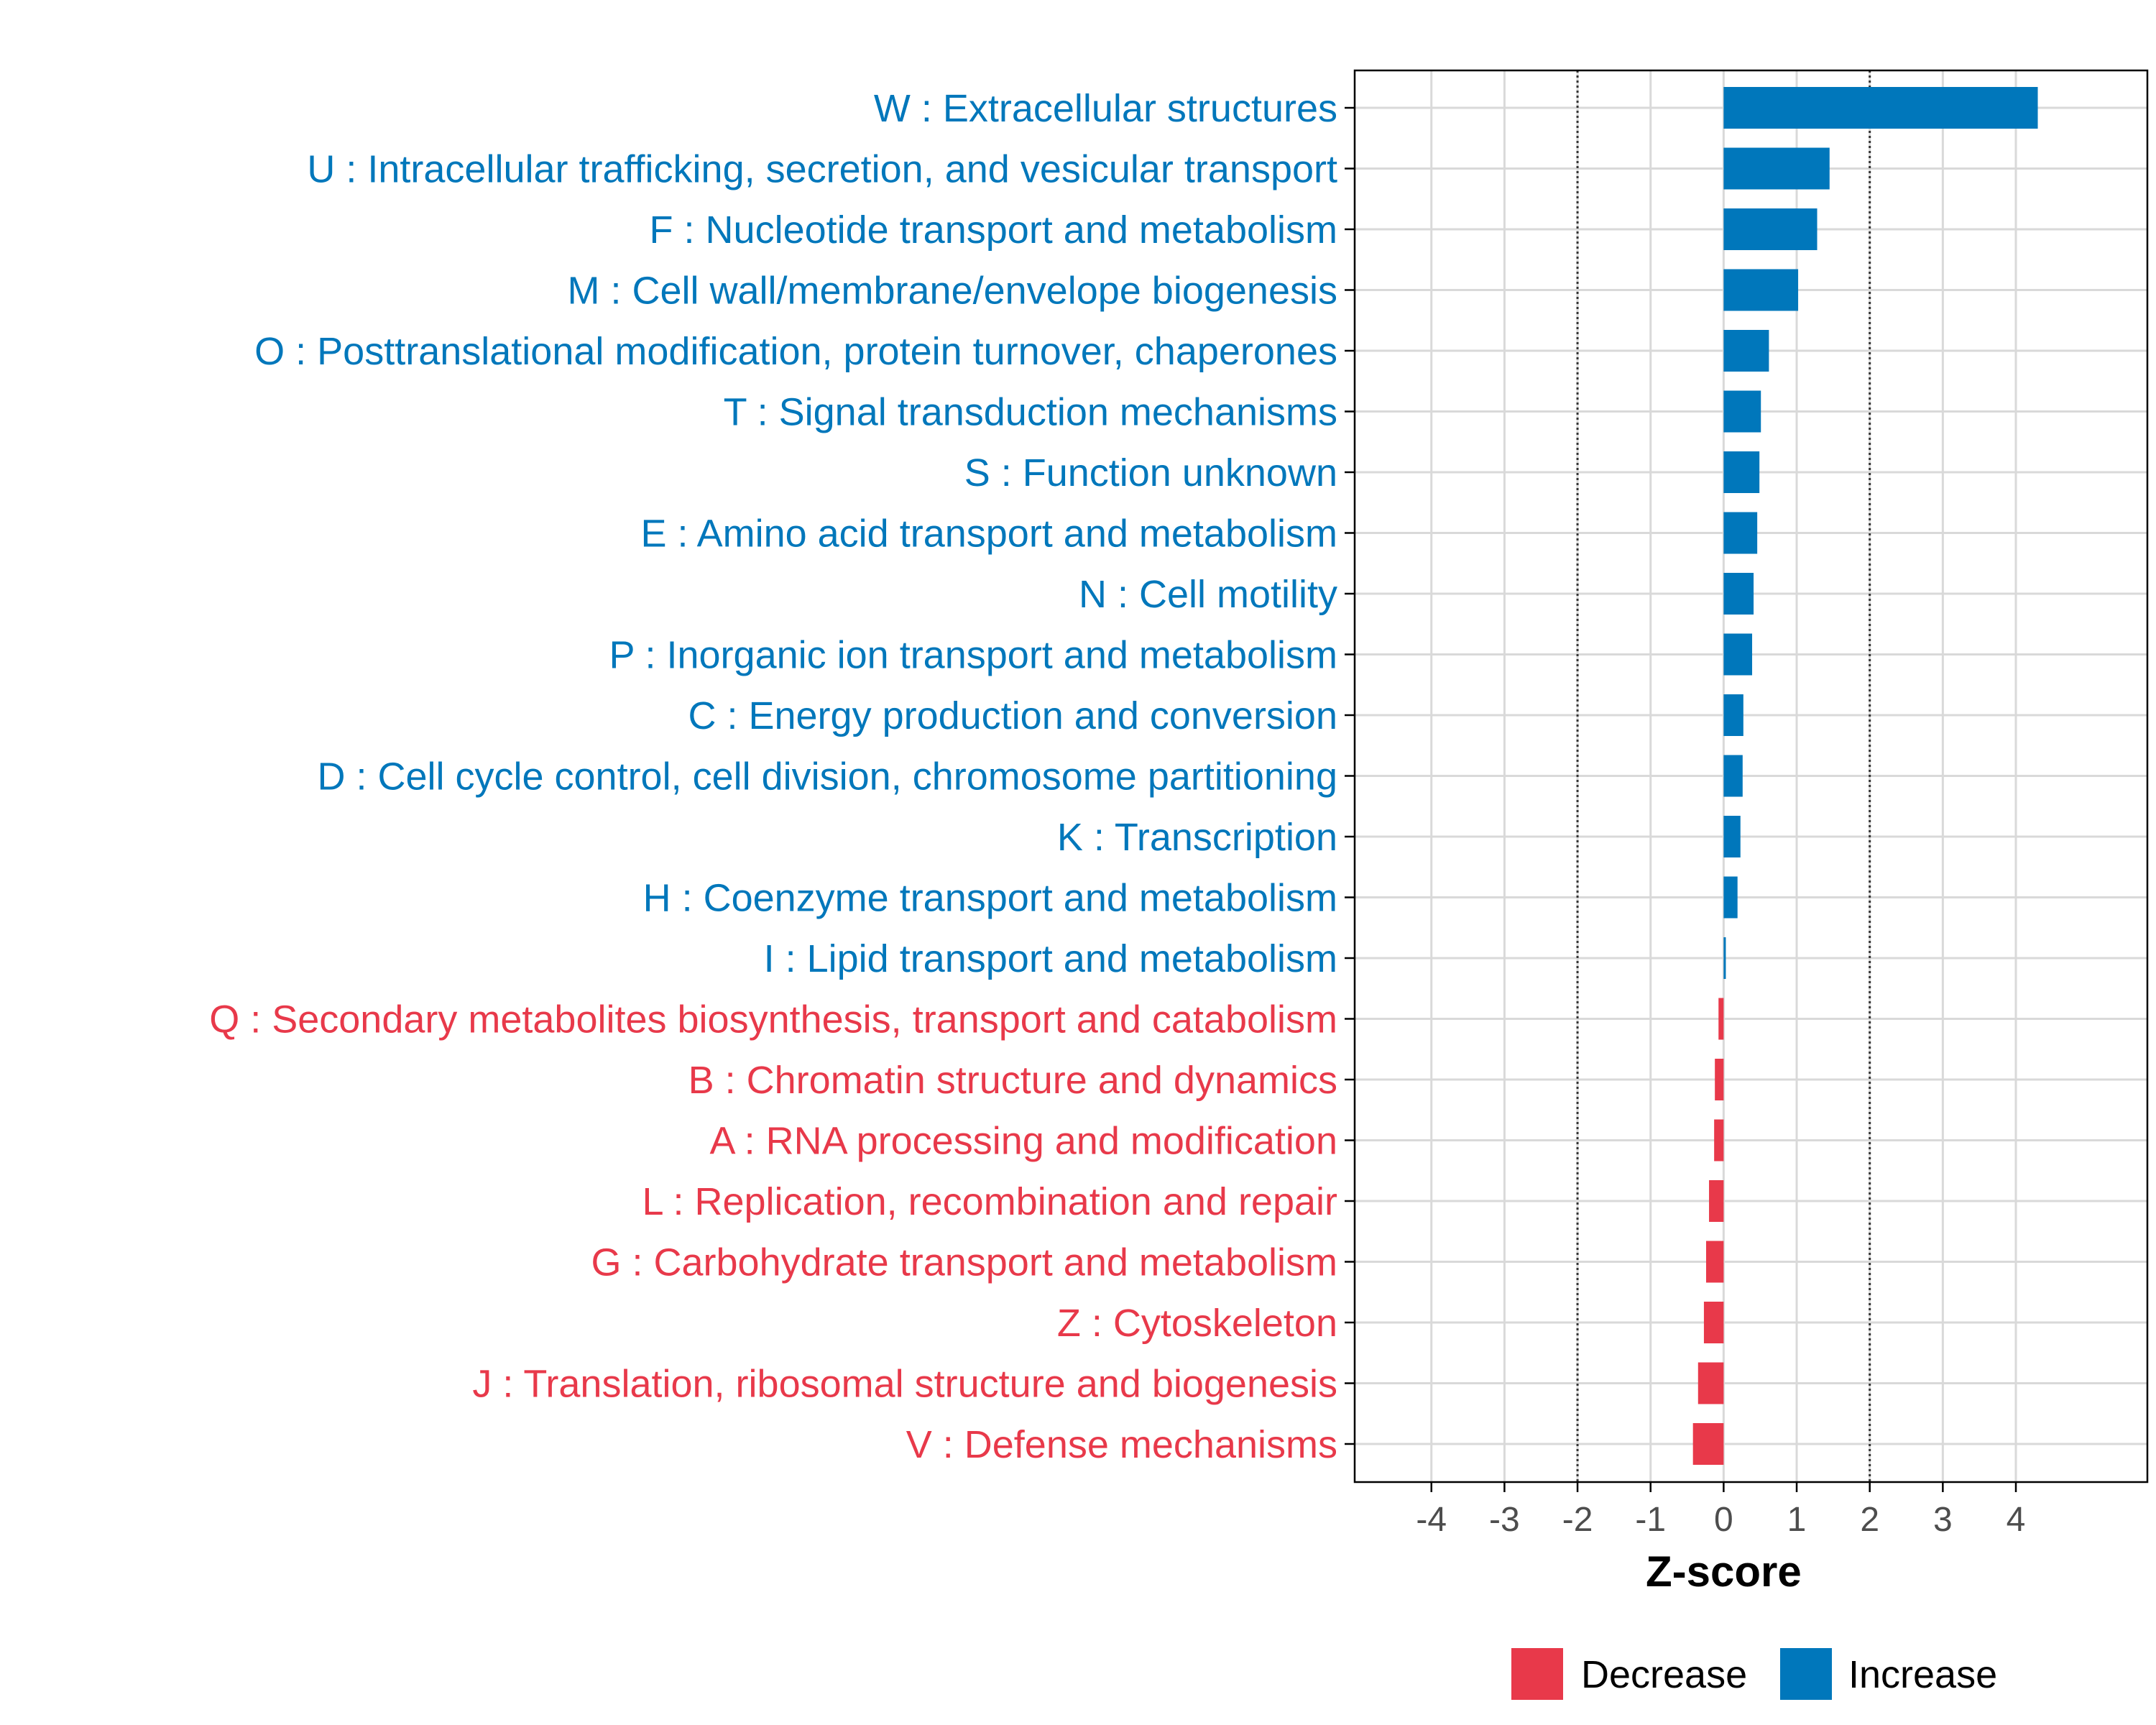 Image resolution: width=2156 pixels, height=1725 pixels. I want to click on y-category-label: K : Transcription, so click(1197, 837).